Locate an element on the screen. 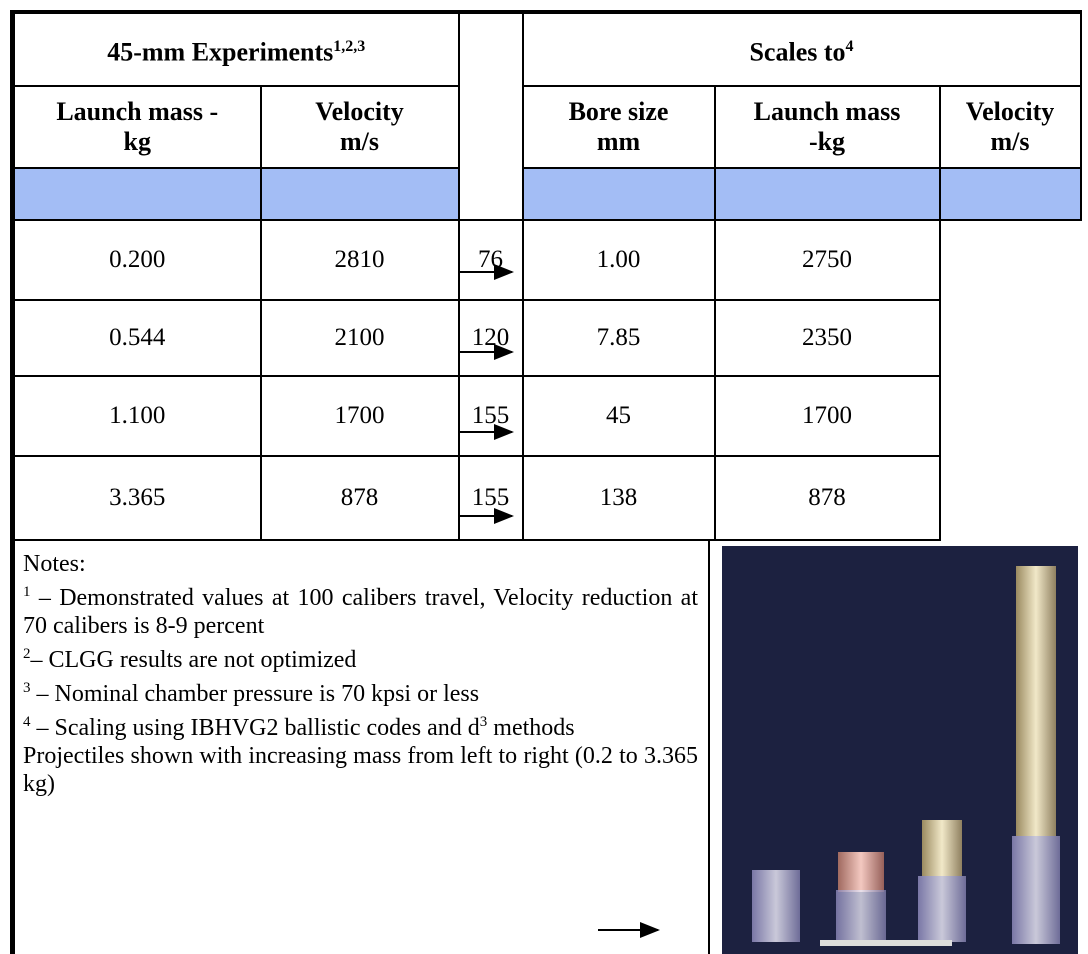 The width and height of the screenshot is (1088, 954). column-header-line: mm is located at coordinates (618, 141).